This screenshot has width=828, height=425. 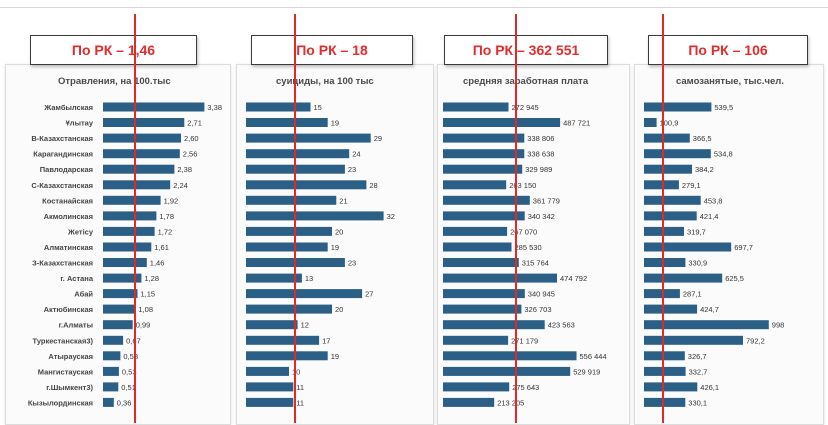 What do you see at coordinates (70, 356) in the screenshot?
I see `category-label: Атырауская` at bounding box center [70, 356].